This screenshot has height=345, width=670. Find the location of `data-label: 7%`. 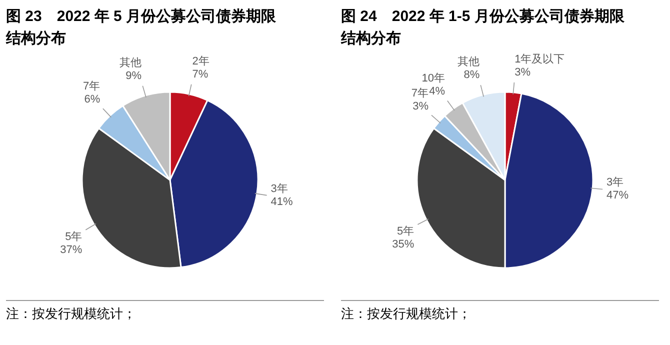

data-label: 7% is located at coordinates (200, 74).